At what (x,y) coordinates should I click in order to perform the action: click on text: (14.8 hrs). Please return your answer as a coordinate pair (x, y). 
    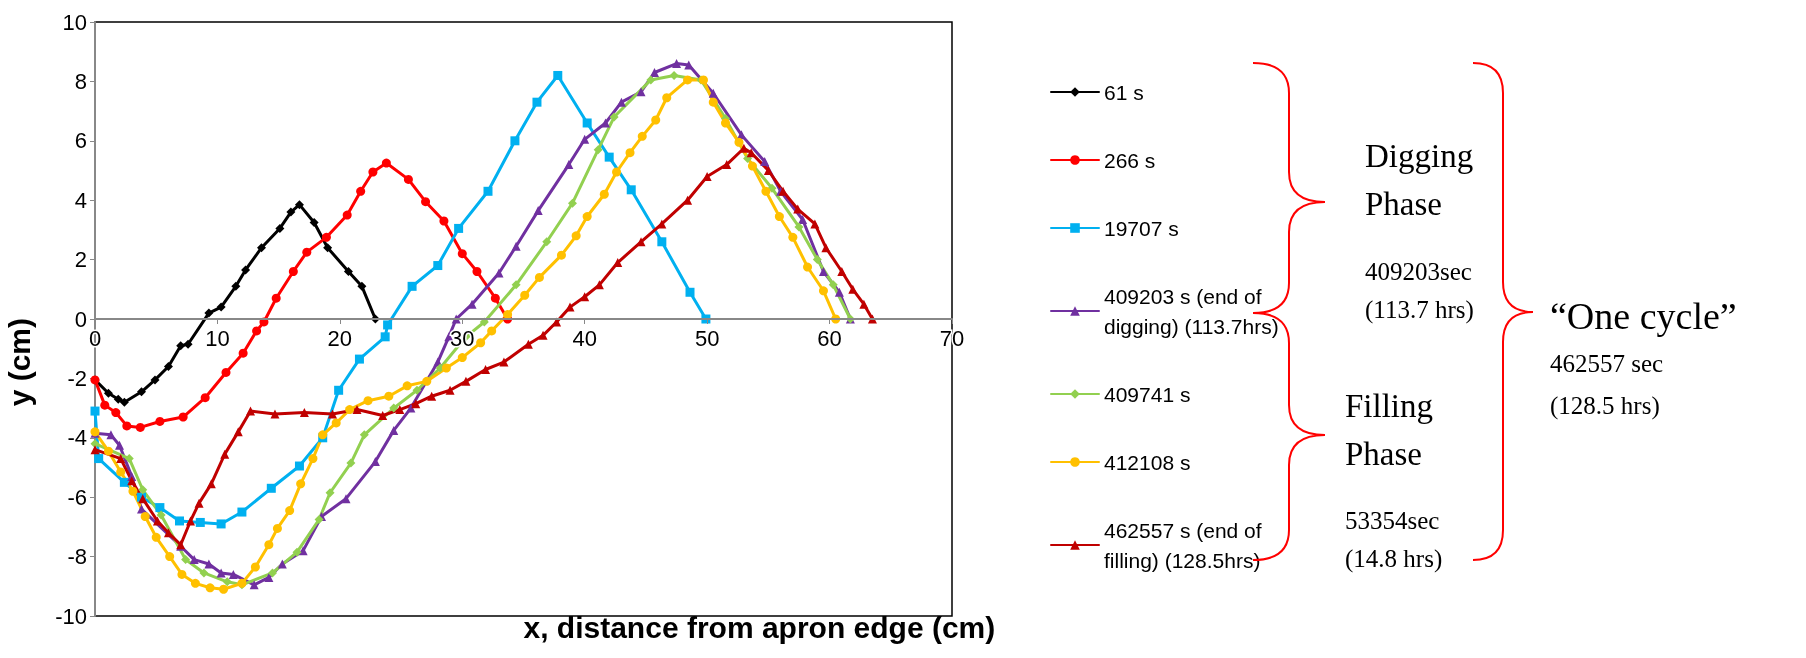
    Looking at the image, I should click on (1394, 559).